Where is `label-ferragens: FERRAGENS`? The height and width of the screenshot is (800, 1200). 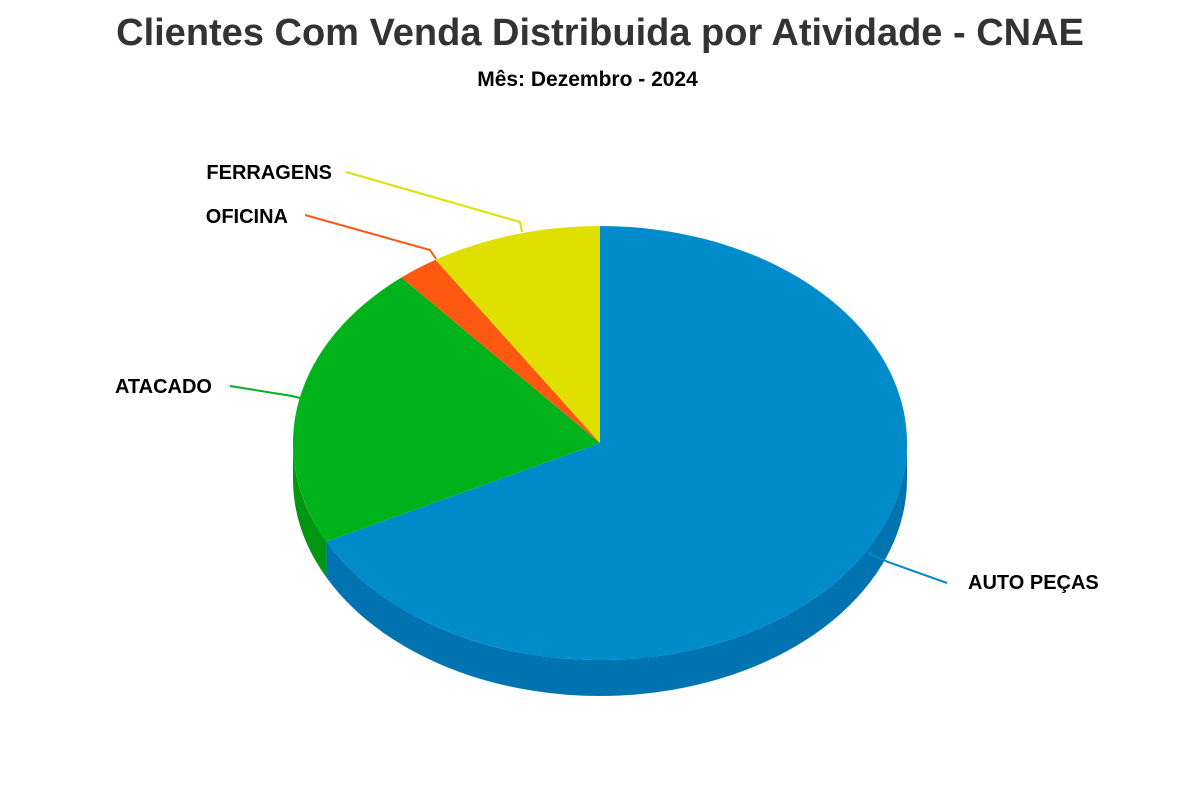
label-ferragens: FERRAGENS is located at coordinates (269, 173).